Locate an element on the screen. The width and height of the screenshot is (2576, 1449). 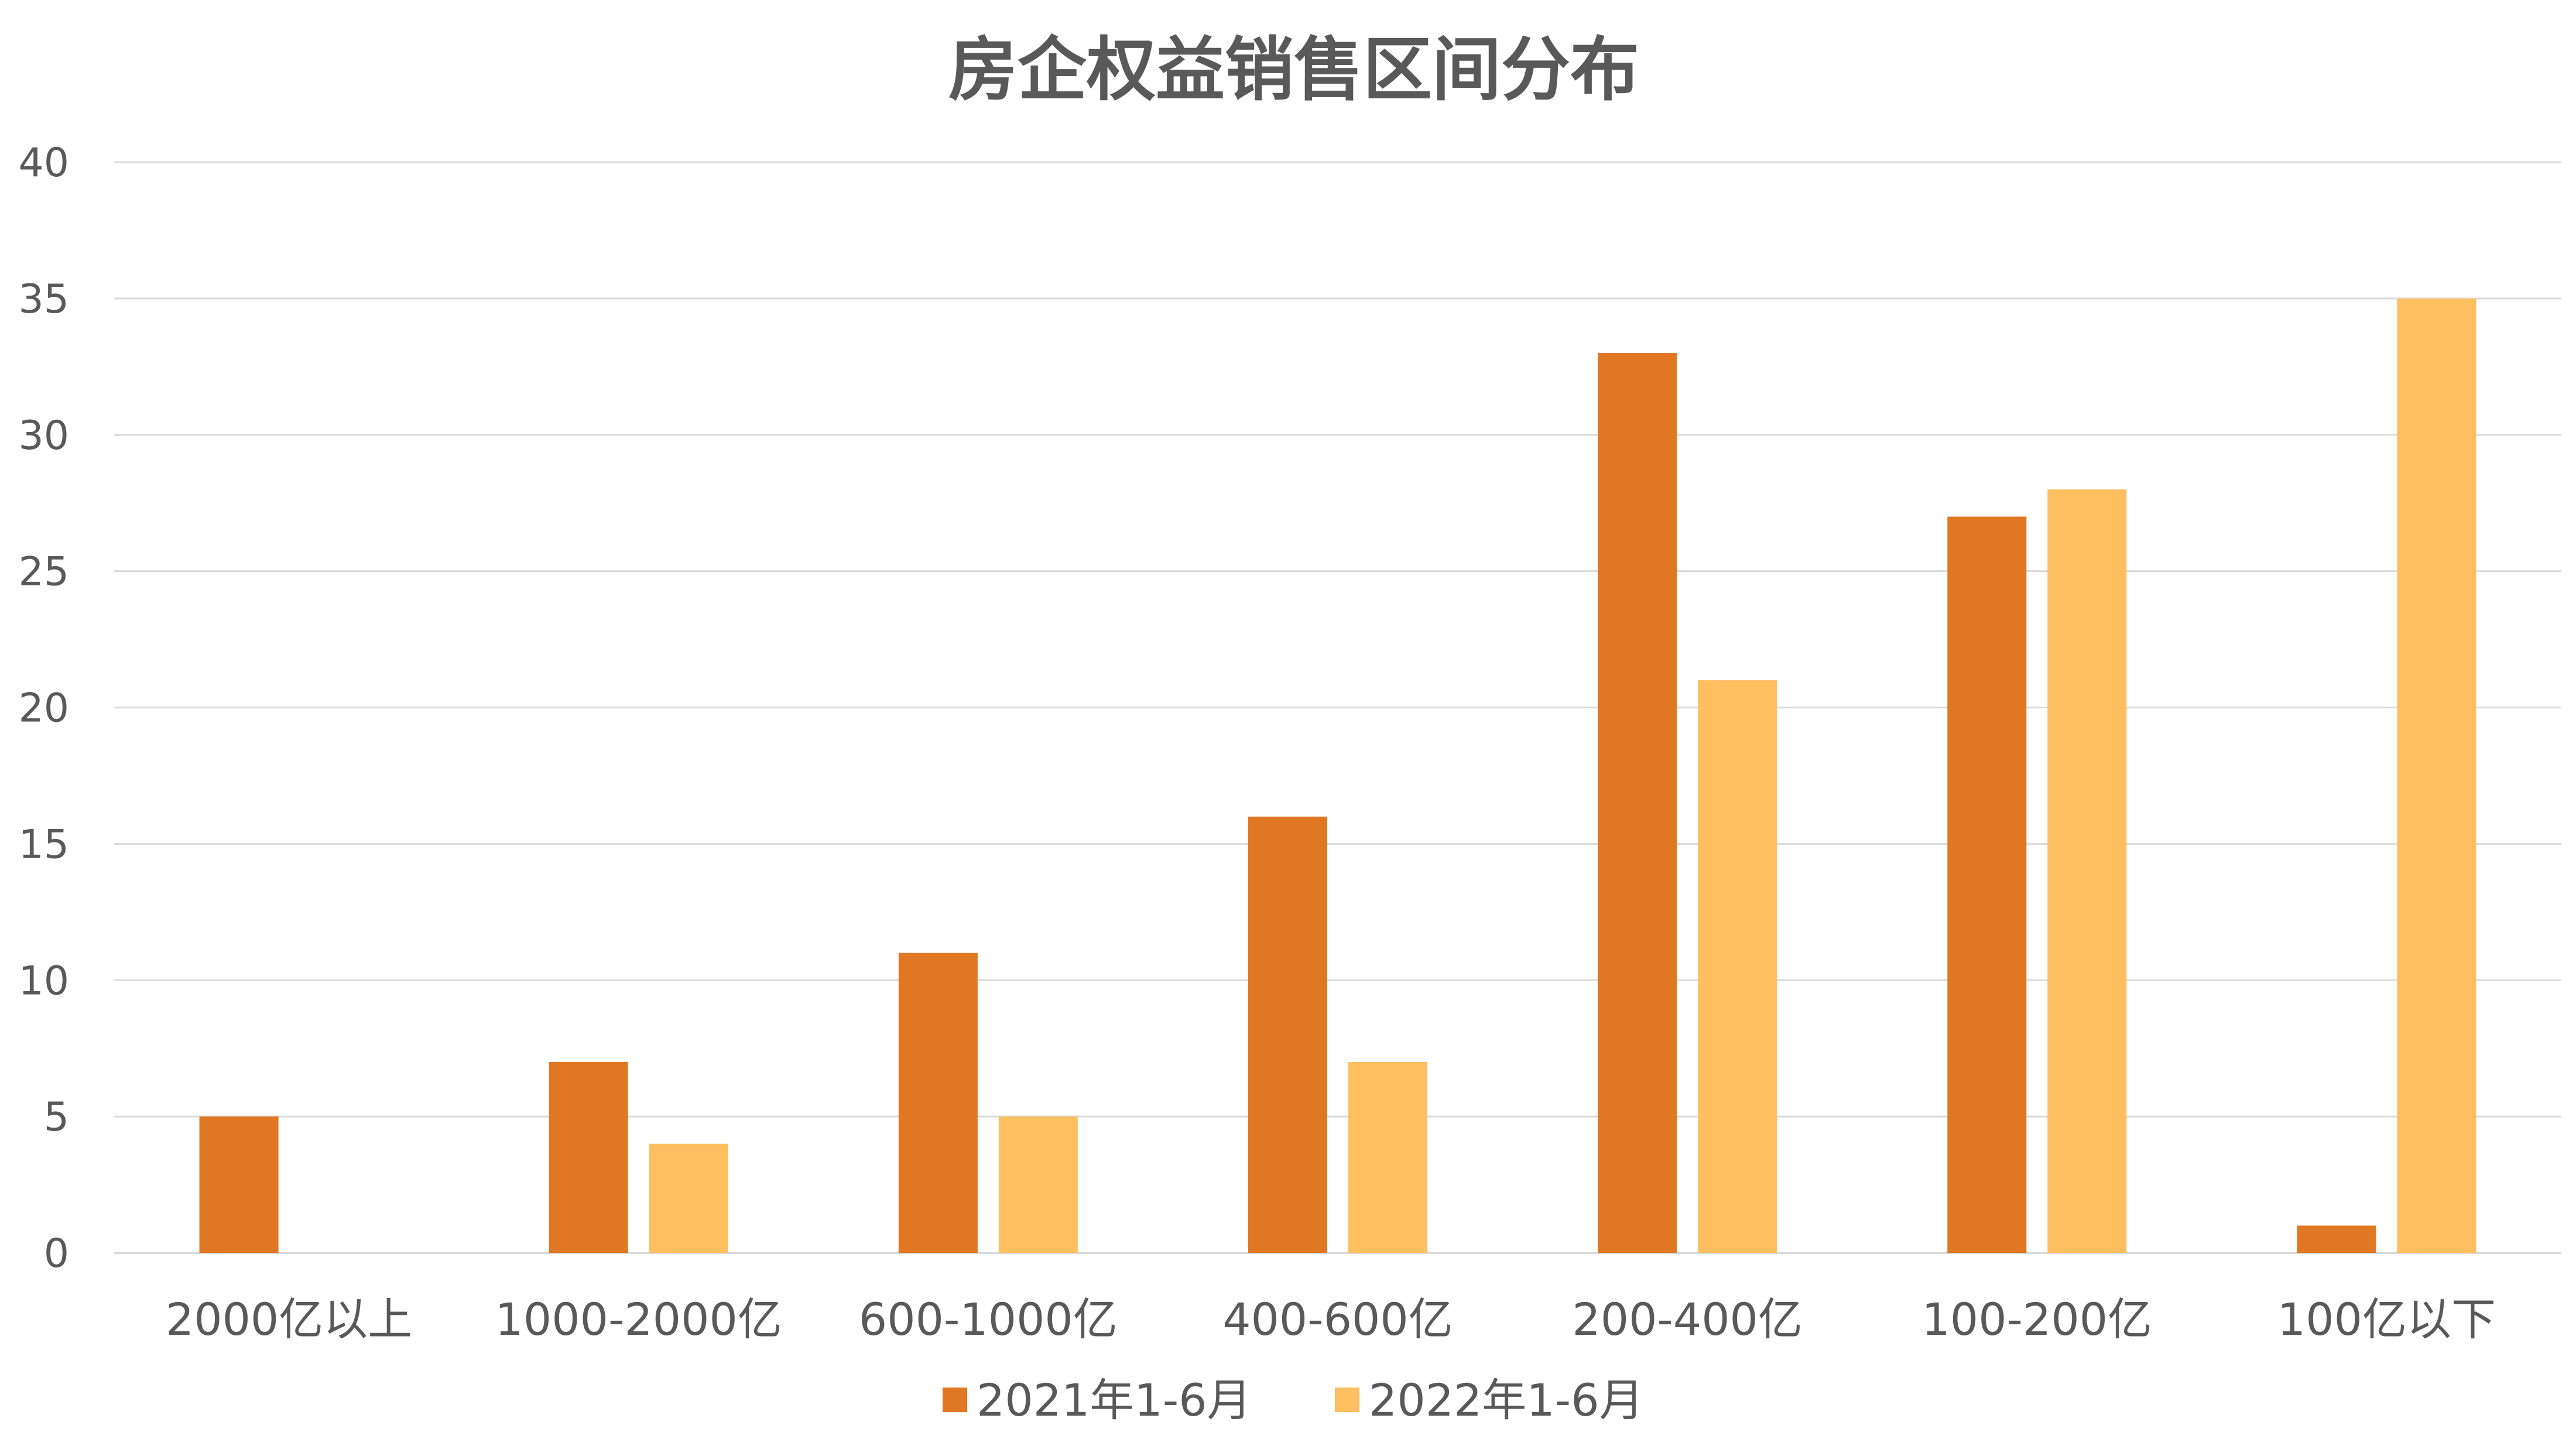
y-tick-label: 20 is located at coordinates (43, 709).